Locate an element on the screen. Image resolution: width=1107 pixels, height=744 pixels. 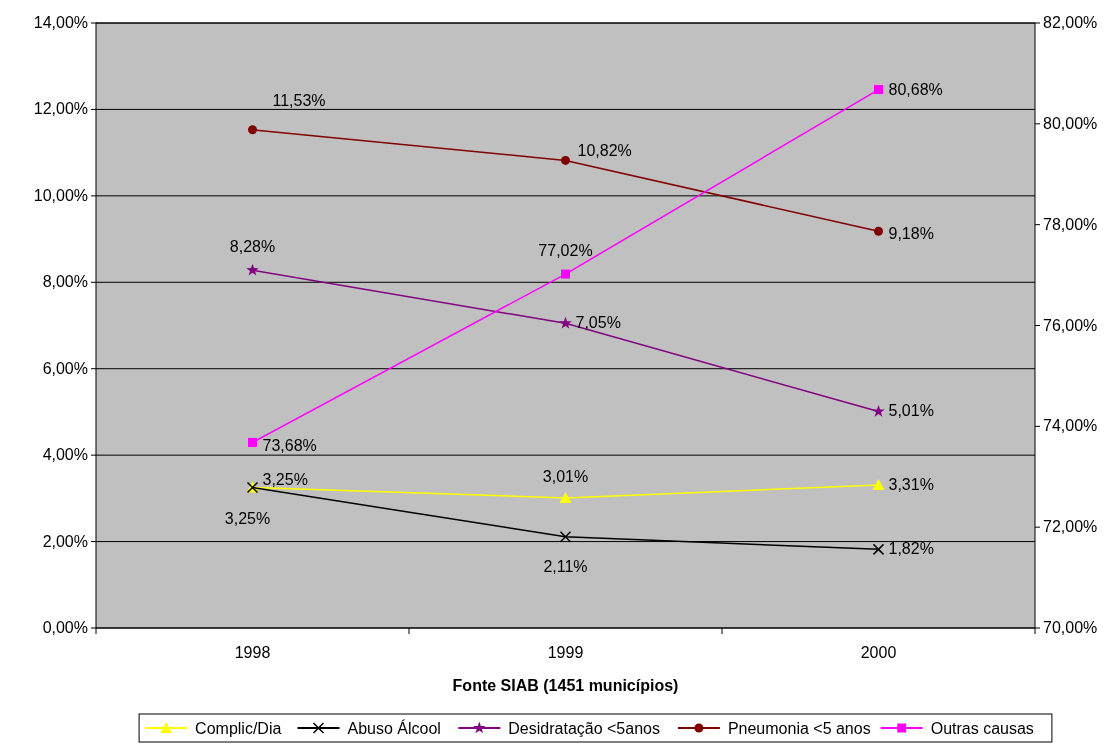
legend-label: Outras causas is located at coordinates (982, 728).